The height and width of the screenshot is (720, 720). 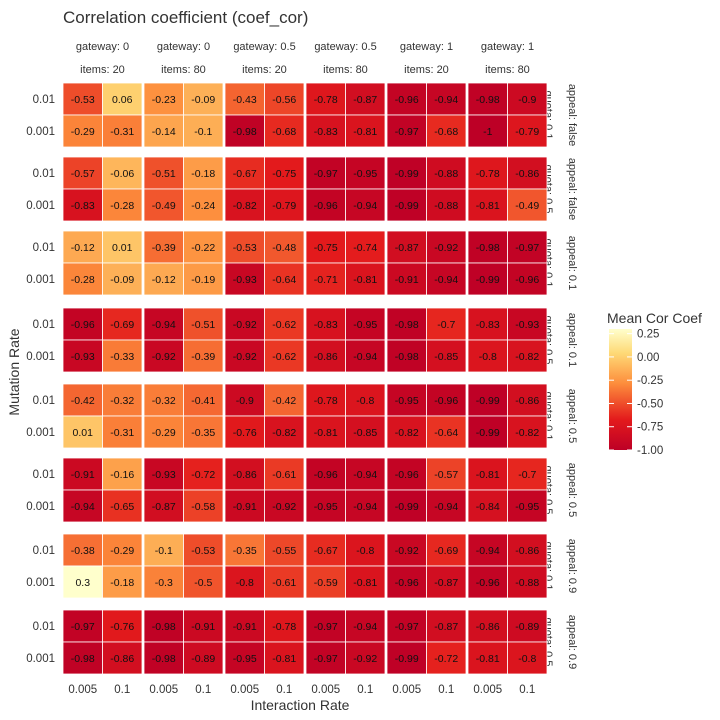 I want to click on cell-value-label: -0.75, so click(x=326, y=248).